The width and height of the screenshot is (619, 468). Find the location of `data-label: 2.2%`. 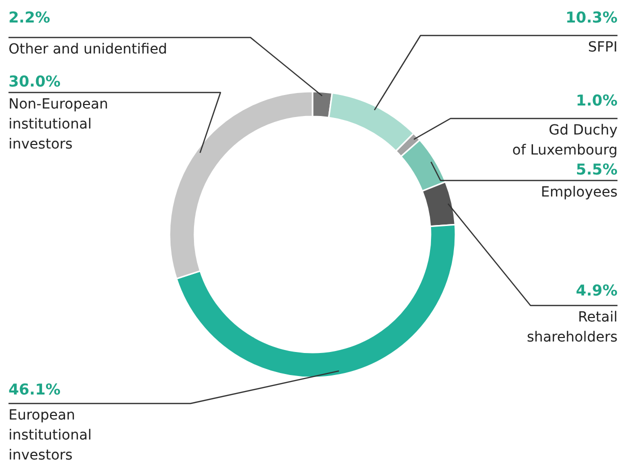

data-label: 2.2% is located at coordinates (29, 17).